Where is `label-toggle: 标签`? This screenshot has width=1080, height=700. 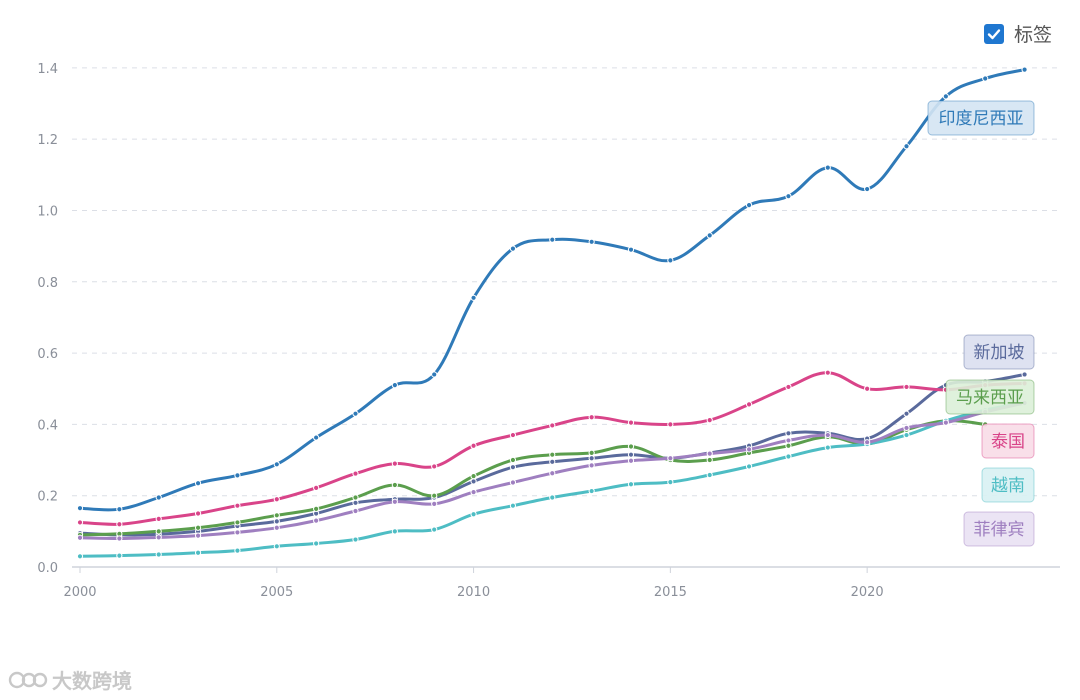 label-toggle: 标签 is located at coordinates (1017, 33).